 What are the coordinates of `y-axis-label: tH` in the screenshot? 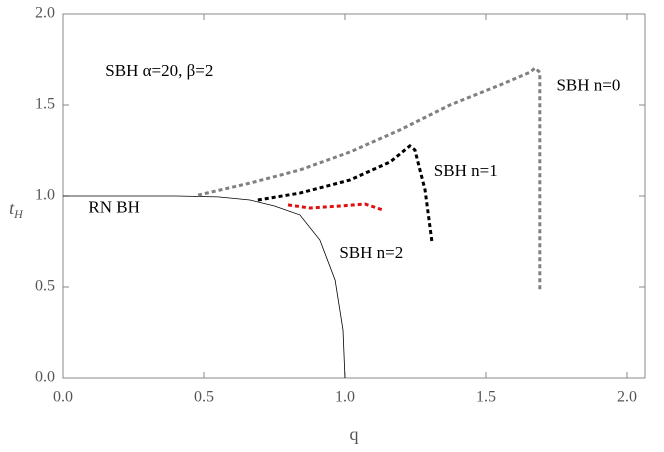 It's located at (16, 209).